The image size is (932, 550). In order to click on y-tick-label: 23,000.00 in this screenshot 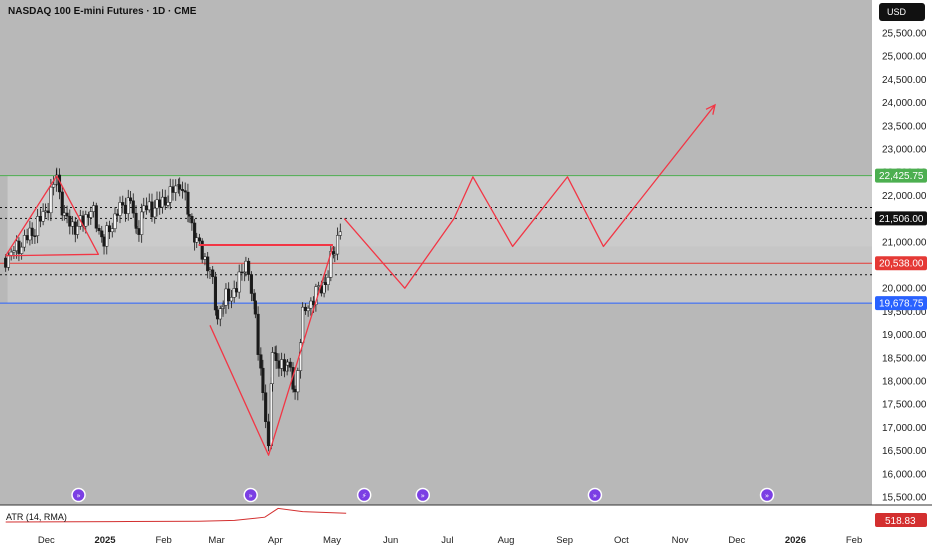, I will do `click(904, 150)`.